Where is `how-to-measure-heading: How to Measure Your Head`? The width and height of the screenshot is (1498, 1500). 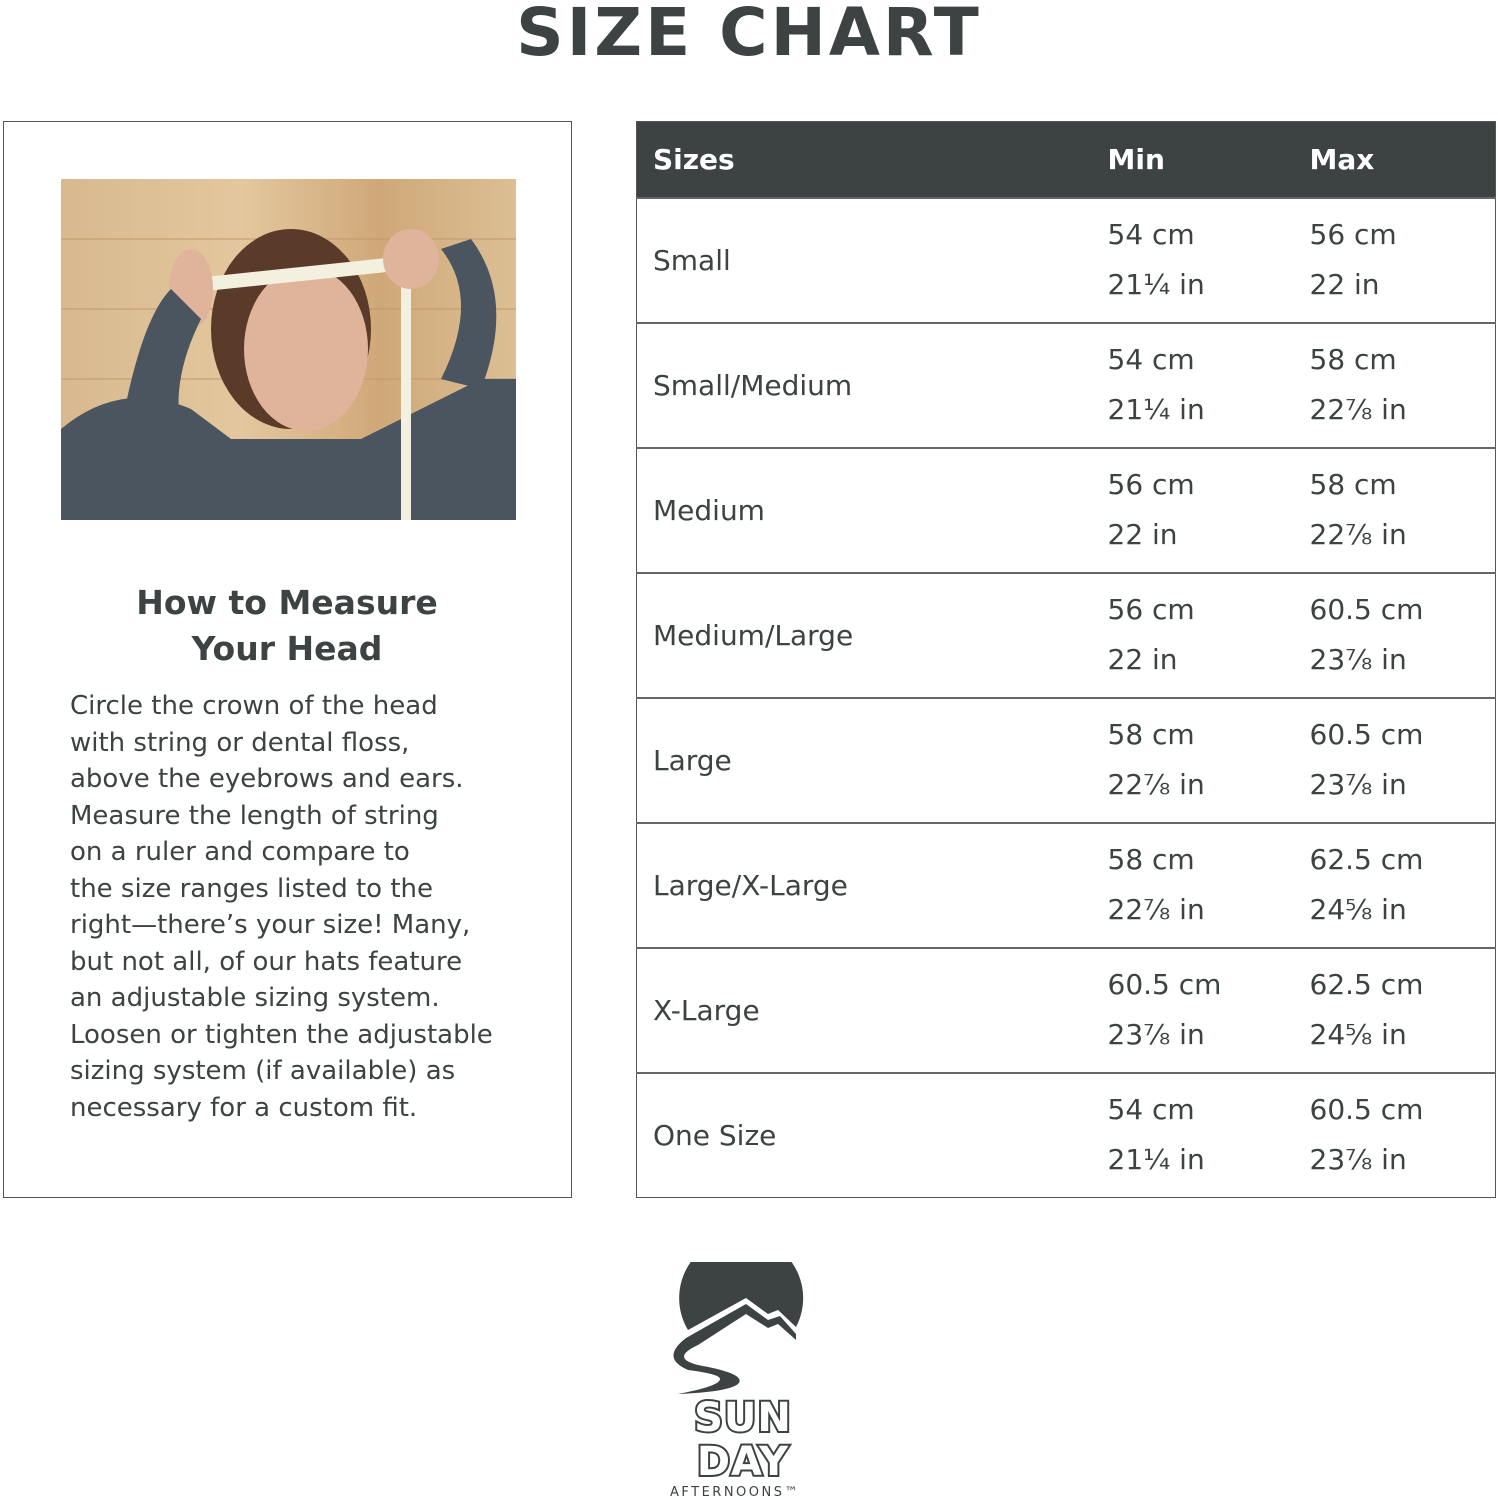
how-to-measure-heading: How to Measure Your Head is located at coordinates (287, 626).